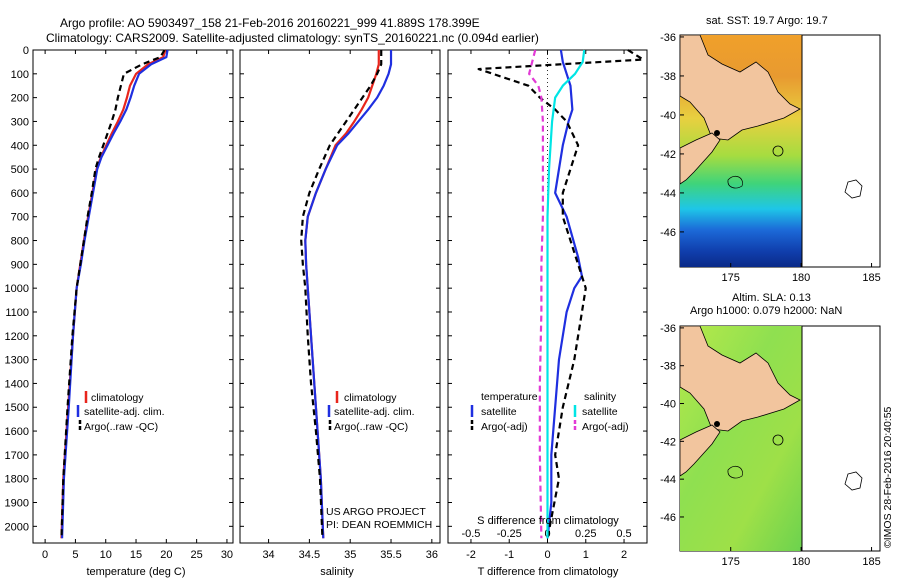 This screenshot has width=900, height=580. I want to click on sla-map-title-line2: Argo h1000: 0.079 h2000: NaN, so click(766, 311).